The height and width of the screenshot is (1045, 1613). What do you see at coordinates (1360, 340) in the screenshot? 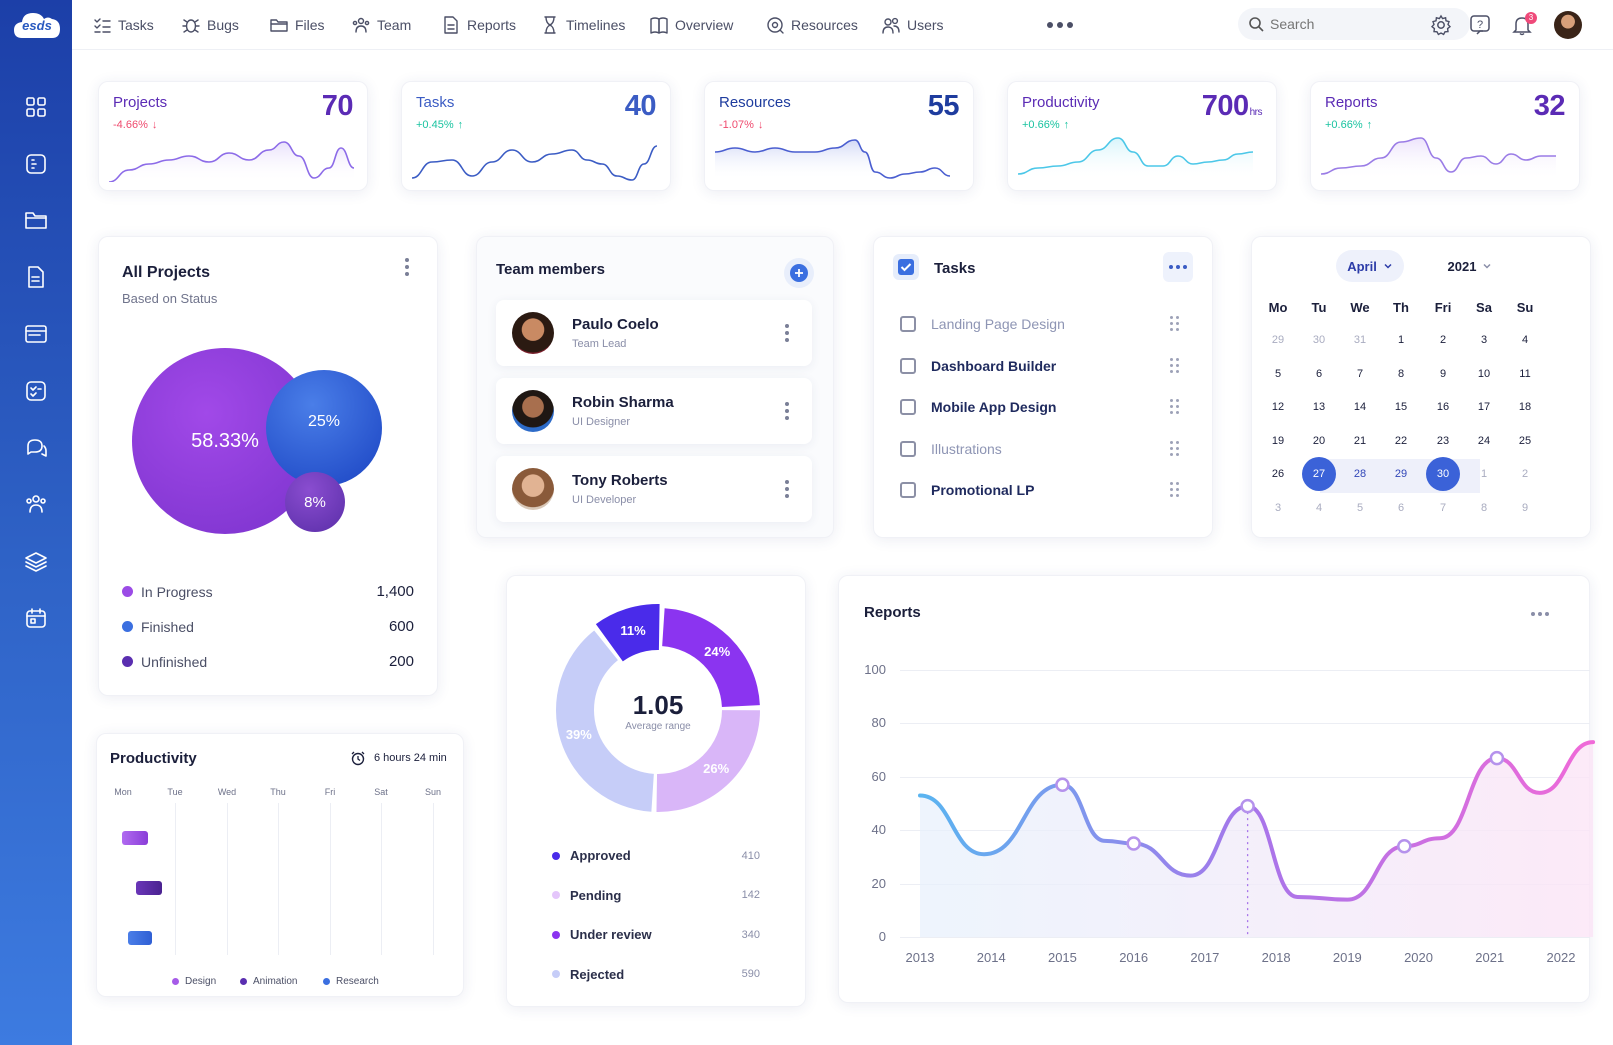
I see `calendar-day: 31` at bounding box center [1360, 340].